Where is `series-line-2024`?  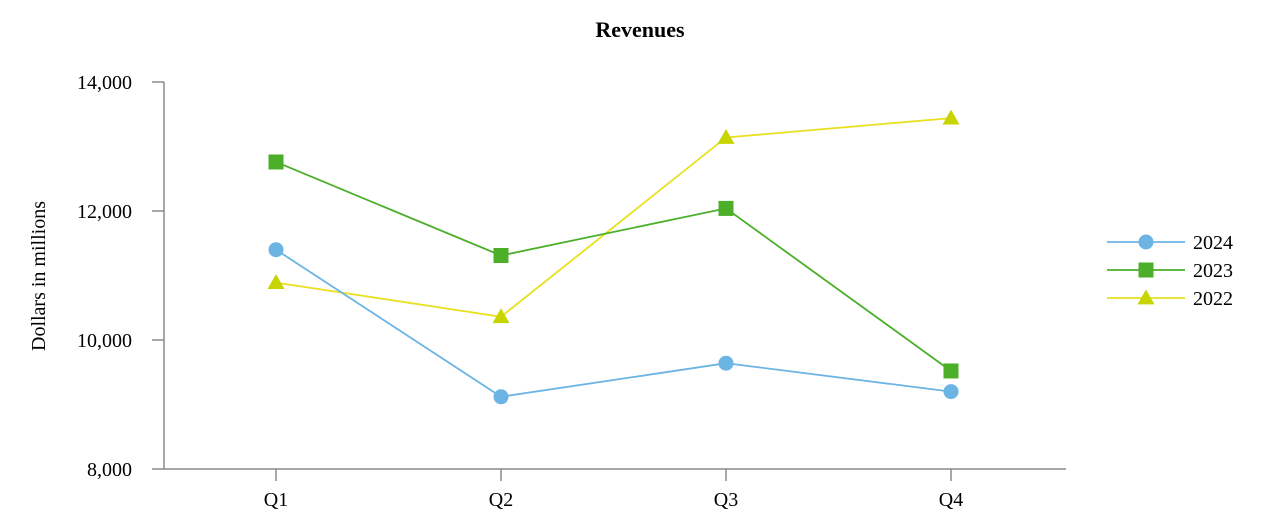
series-line-2024 is located at coordinates (613, 323).